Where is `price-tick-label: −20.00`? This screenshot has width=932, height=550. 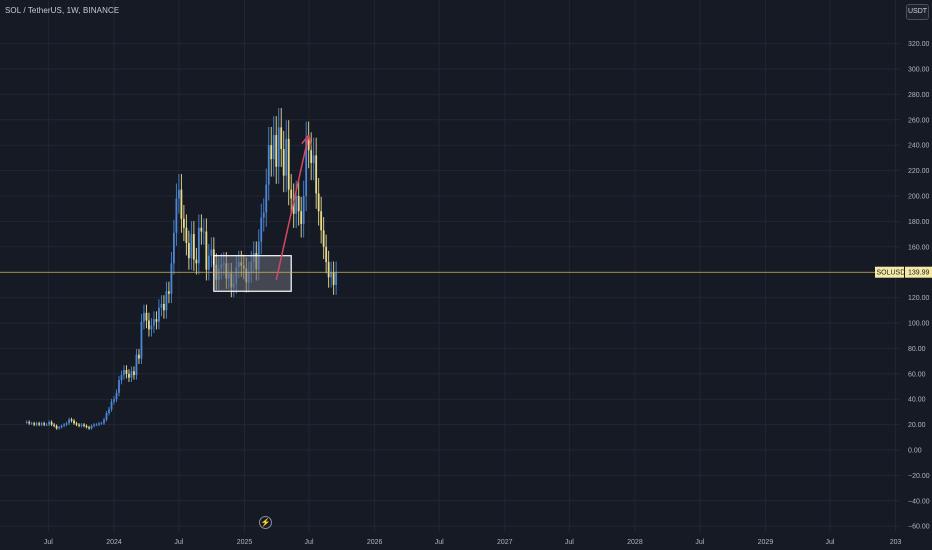 price-tick-label: −20.00 is located at coordinates (919, 476).